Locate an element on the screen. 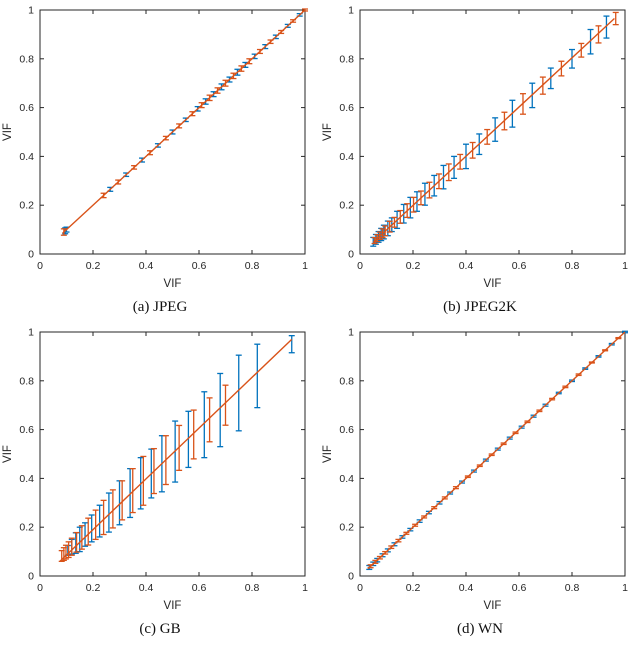  gb-caption: (c) GB is located at coordinates (160, 629).